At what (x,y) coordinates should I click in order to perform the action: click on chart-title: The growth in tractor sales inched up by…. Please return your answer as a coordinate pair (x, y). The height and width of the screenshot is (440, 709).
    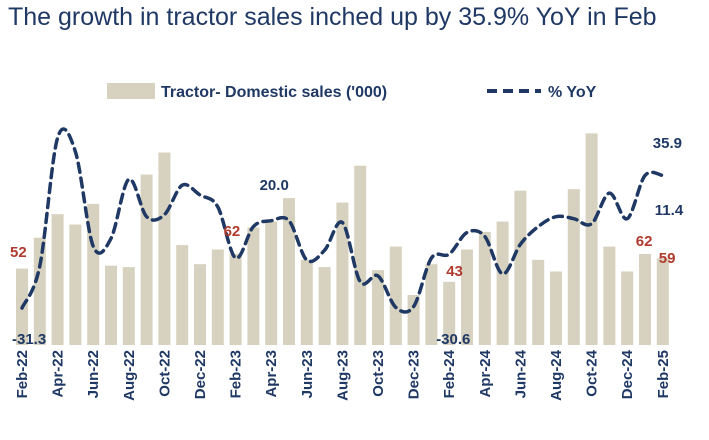
    Looking at the image, I should click on (332, 17).